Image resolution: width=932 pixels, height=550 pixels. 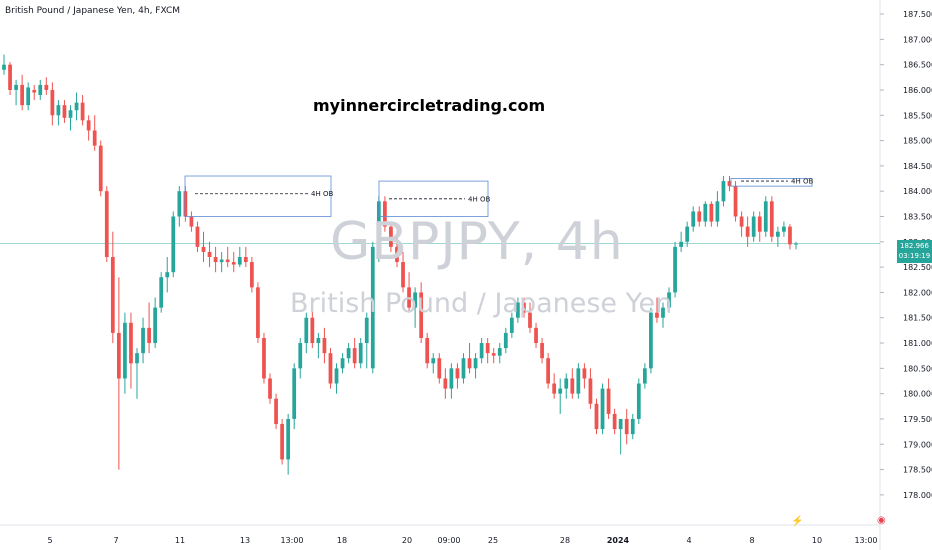 What do you see at coordinates (407, 540) in the screenshot?
I see `x-tick-label: 20` at bounding box center [407, 540].